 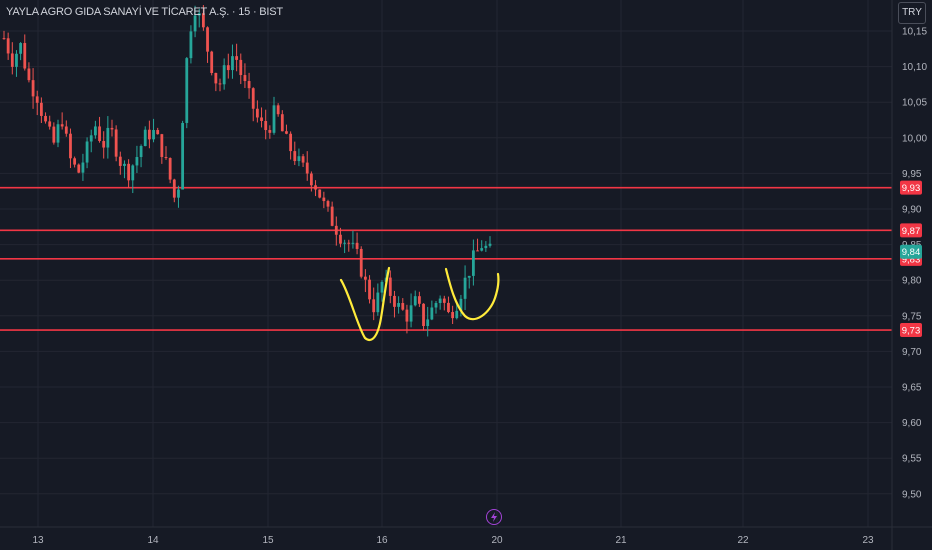 I want to click on x-tick-label: 16, so click(x=382, y=540).